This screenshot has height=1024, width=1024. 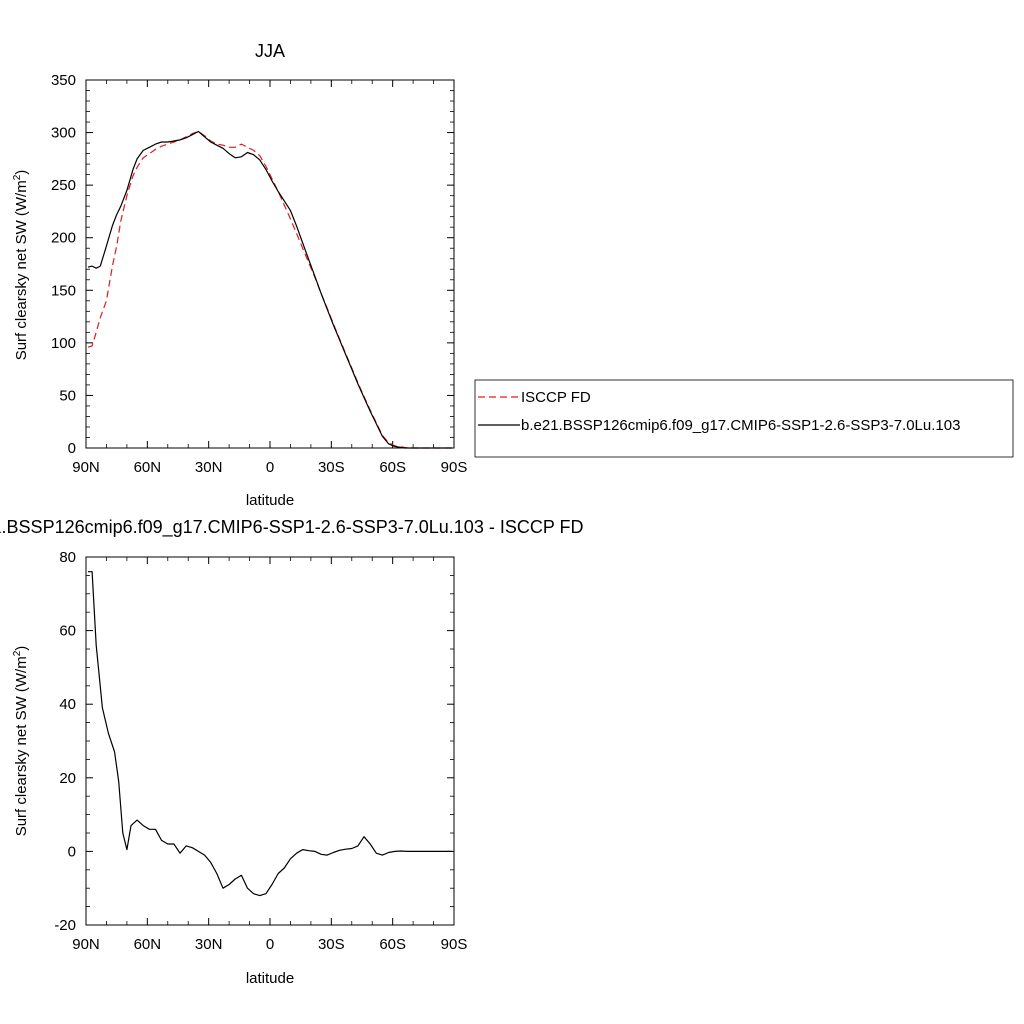 What do you see at coordinates (65, 741) in the screenshot?
I see `panel-2-y-tick-labels: -20 0 20 40 60 80` at bounding box center [65, 741].